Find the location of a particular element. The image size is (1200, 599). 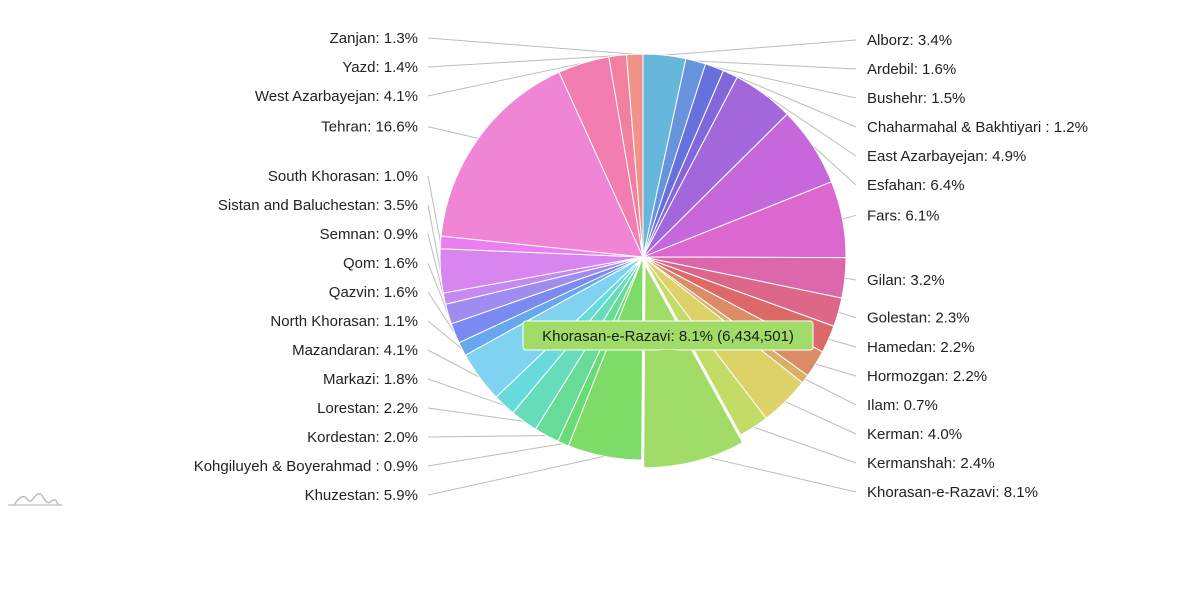

slice-label: Semnan: 0.9% is located at coordinates (369, 234).